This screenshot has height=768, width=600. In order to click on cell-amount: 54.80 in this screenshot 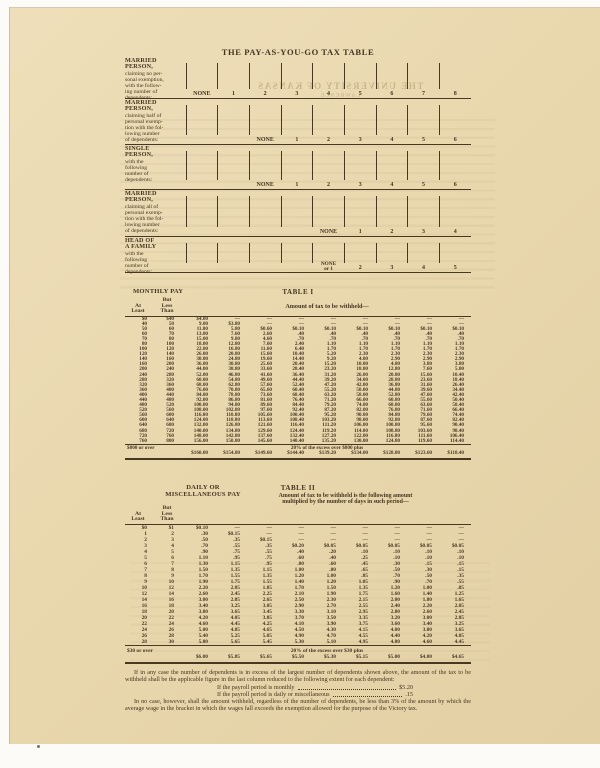, I will do `click(234, 379)`.